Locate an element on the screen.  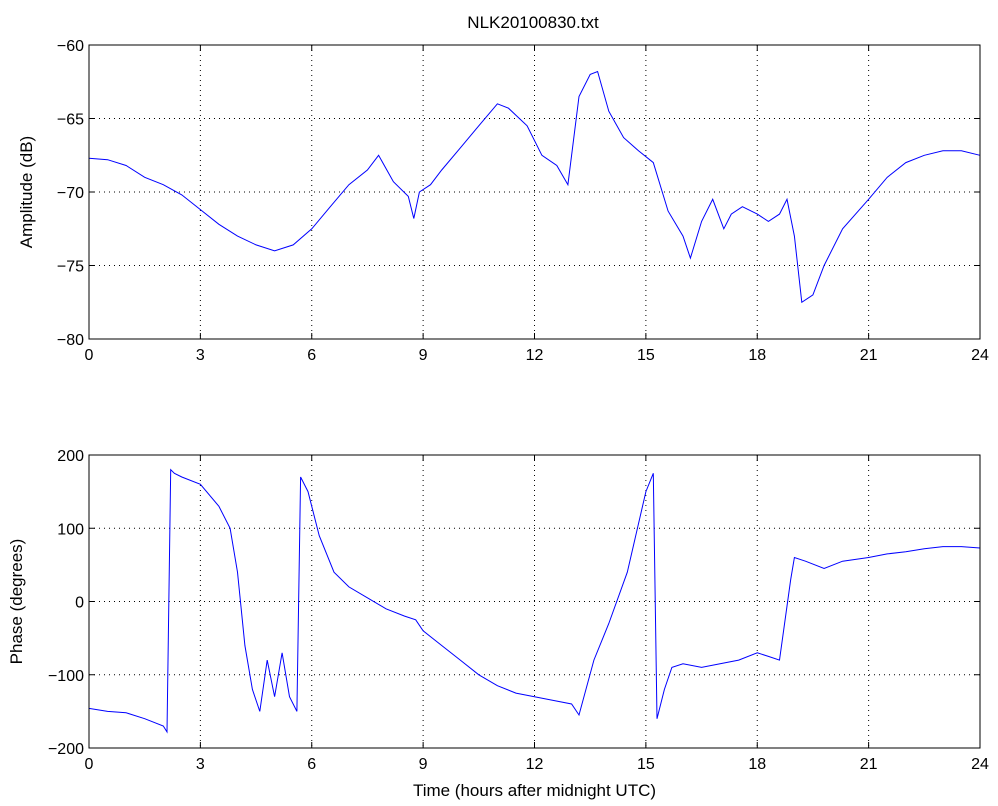
amplitude-y-tick-label: −65 is located at coordinates (70, 120).